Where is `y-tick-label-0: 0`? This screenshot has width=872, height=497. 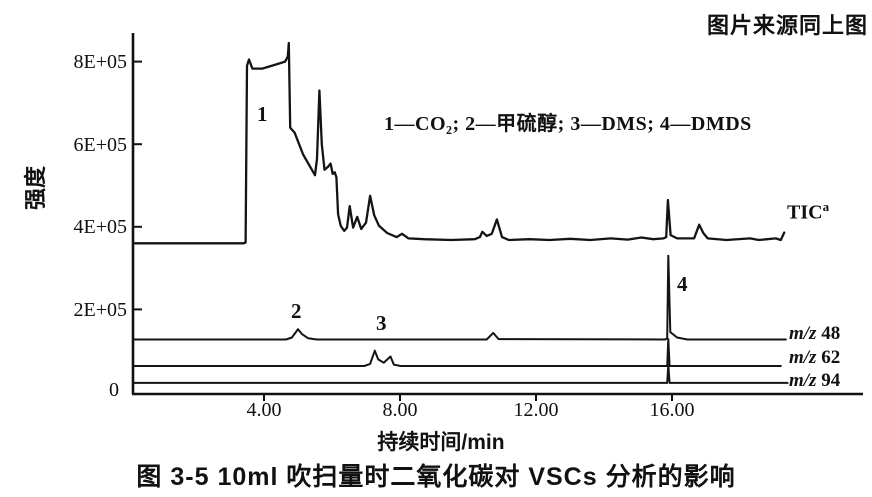
y-tick-label-0: 0 is located at coordinates (114, 390).